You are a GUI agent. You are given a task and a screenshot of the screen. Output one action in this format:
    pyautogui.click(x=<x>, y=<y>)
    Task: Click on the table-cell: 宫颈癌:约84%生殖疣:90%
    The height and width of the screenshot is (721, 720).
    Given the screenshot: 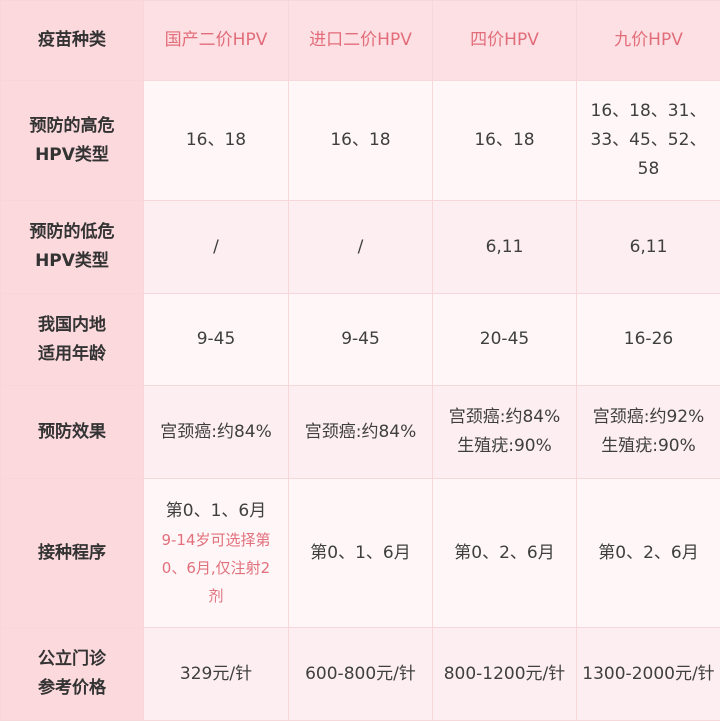 What is the action you would take?
    pyautogui.click(x=505, y=432)
    